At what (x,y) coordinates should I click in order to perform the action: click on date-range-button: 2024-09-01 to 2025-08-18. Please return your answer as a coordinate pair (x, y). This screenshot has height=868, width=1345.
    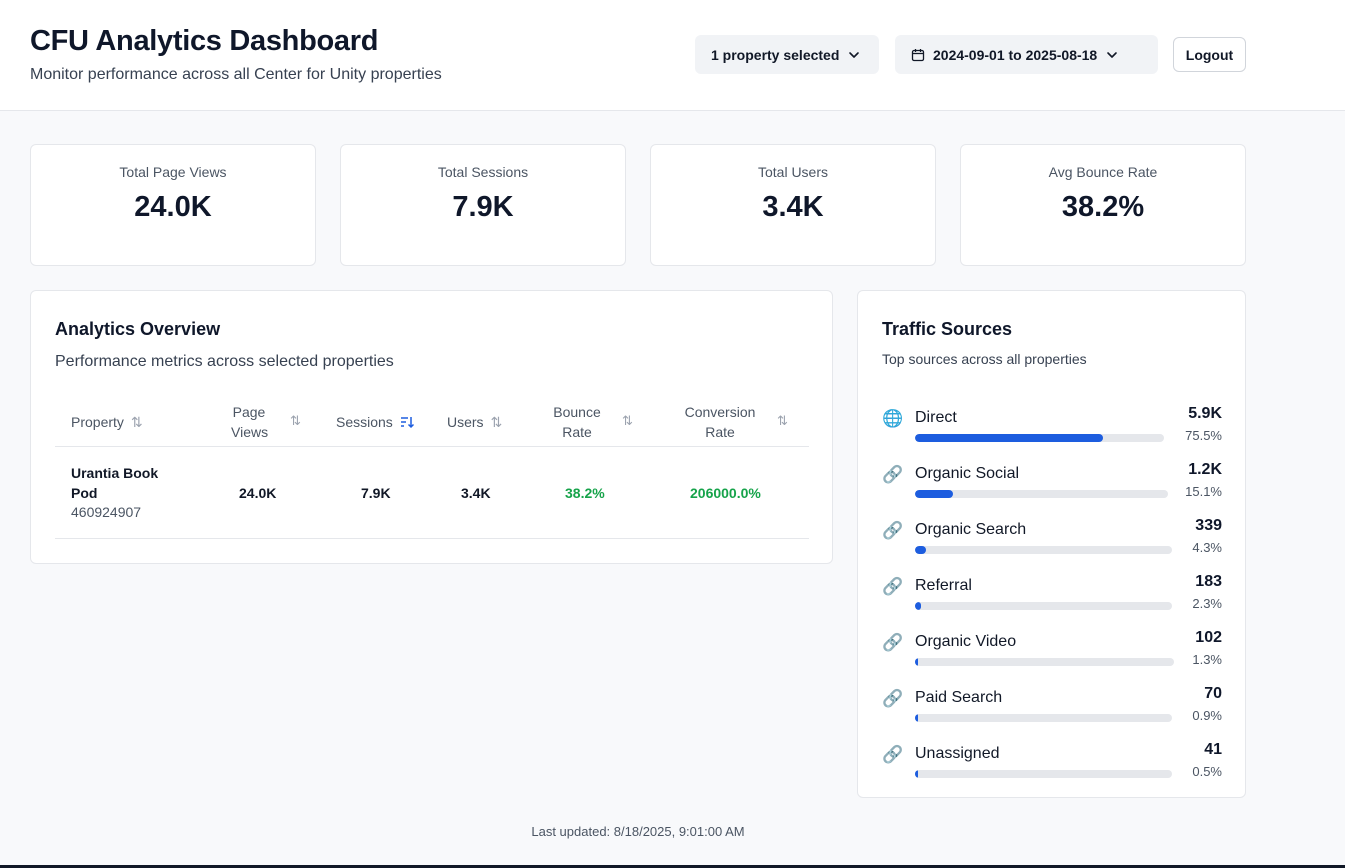
    Looking at the image, I should click on (1026, 54).